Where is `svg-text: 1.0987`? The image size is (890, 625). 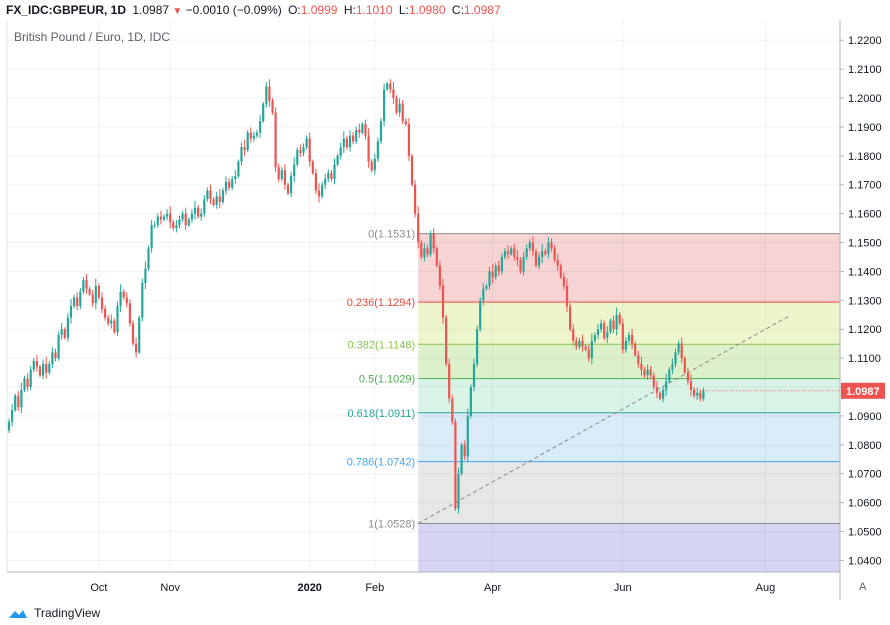
svg-text: 1.0987 is located at coordinates (863, 392).